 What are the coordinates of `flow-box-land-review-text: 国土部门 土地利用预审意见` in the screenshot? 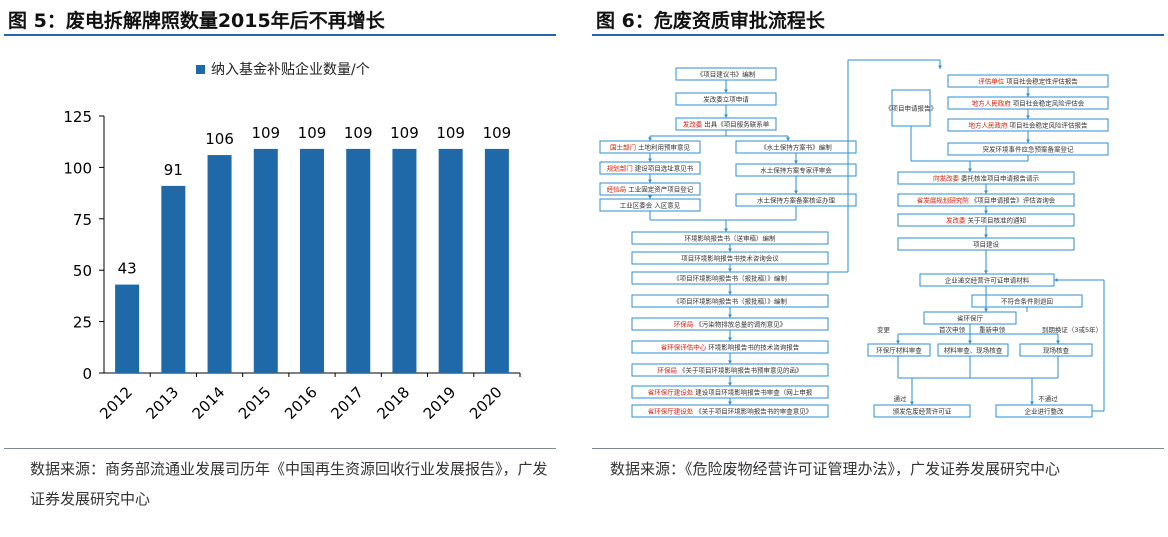 It's located at (650, 147).